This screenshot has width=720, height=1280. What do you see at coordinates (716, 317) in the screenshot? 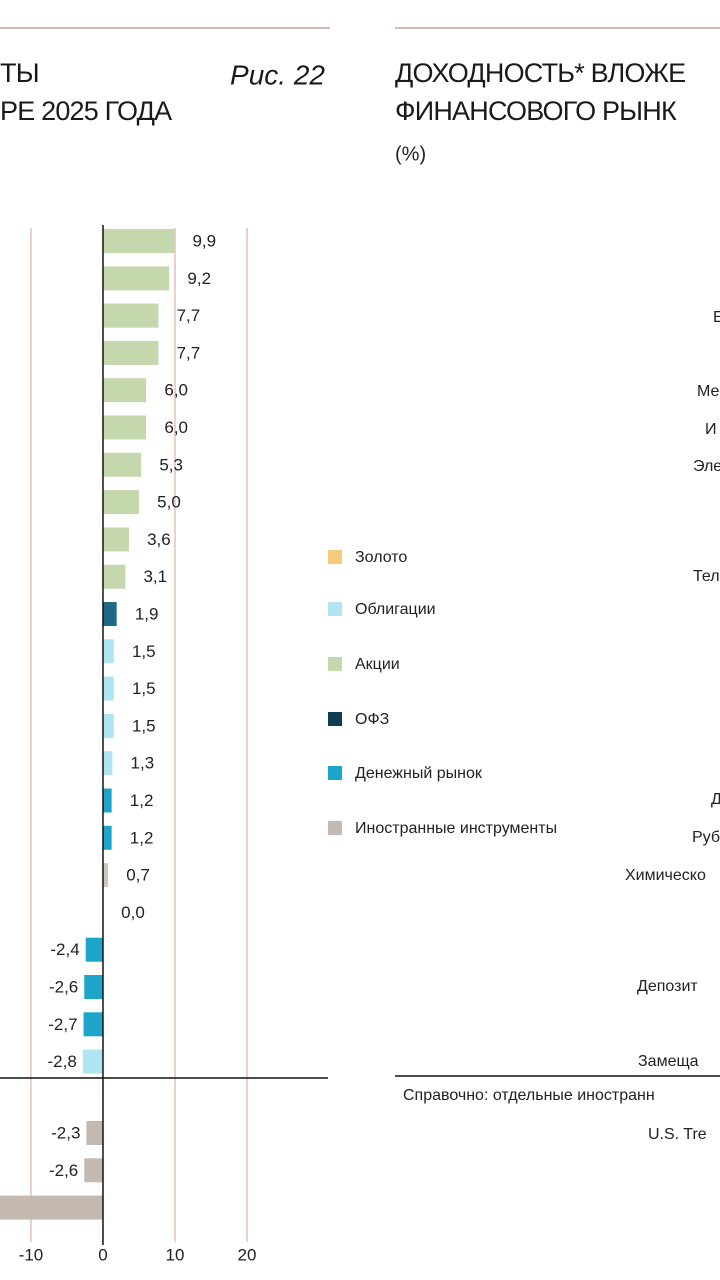
I see `category-label: Е` at bounding box center [716, 317].